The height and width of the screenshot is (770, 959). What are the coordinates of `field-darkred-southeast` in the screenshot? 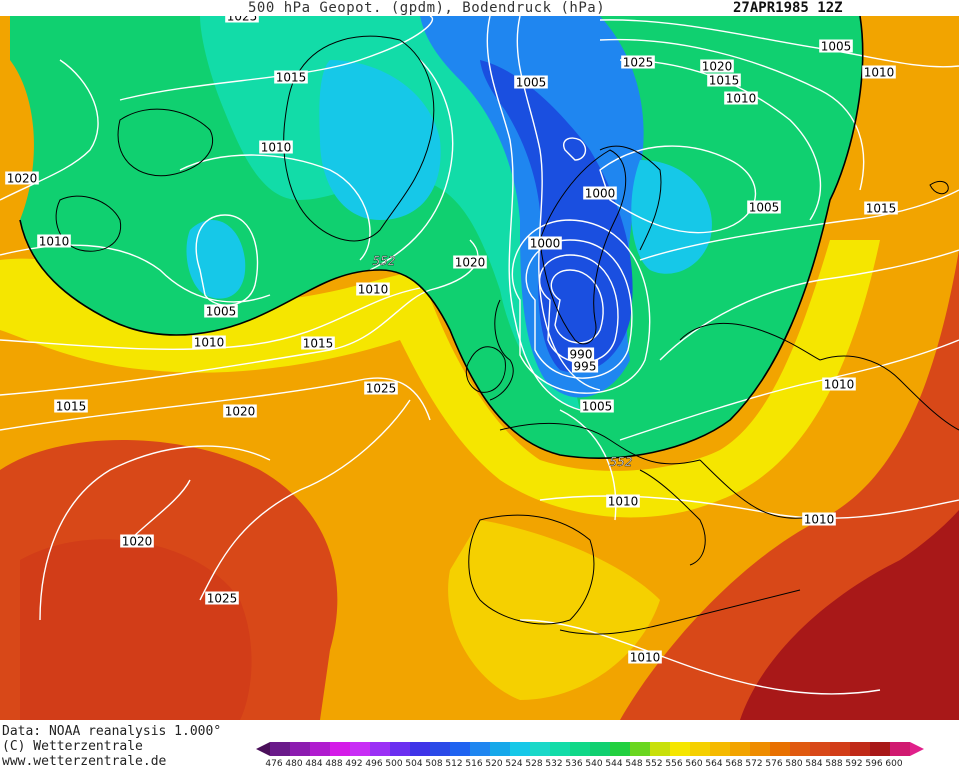 It's located at (849, 615).